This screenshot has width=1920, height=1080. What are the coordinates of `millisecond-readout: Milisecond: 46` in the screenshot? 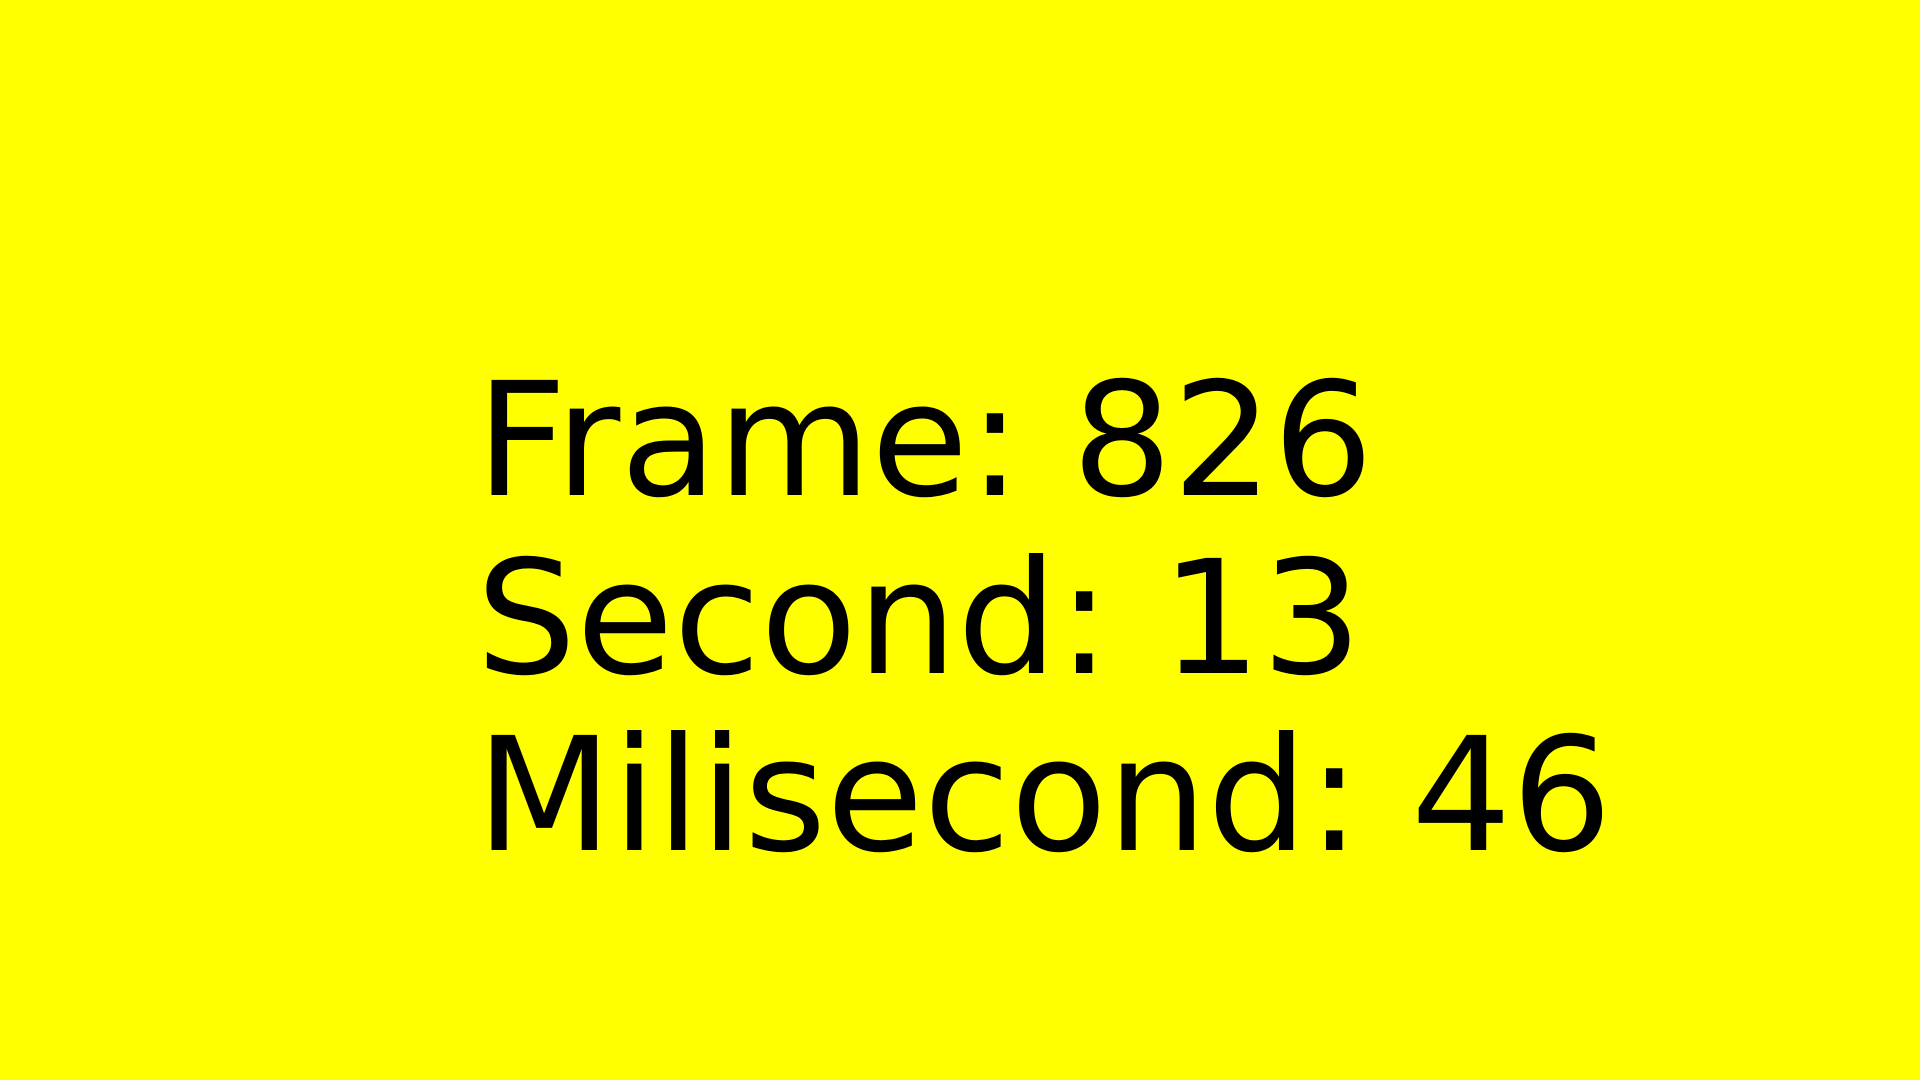 It's located at (1044, 796).